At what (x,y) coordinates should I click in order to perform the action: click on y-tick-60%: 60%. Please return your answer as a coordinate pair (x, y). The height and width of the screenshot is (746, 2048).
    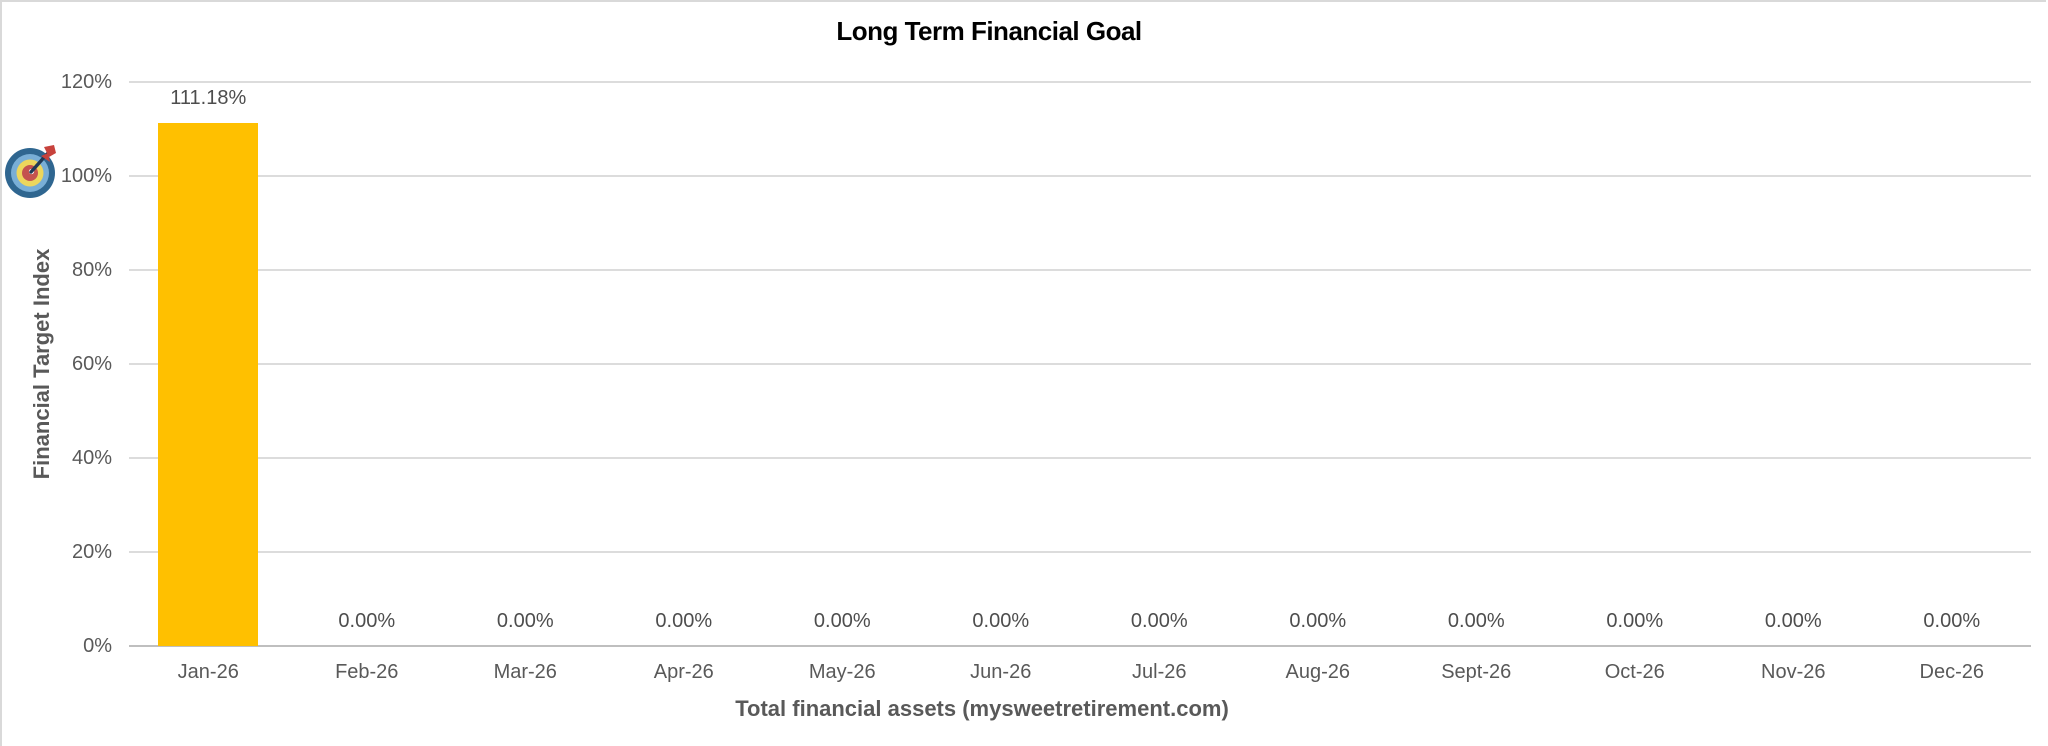
    Looking at the image, I should click on (91, 364).